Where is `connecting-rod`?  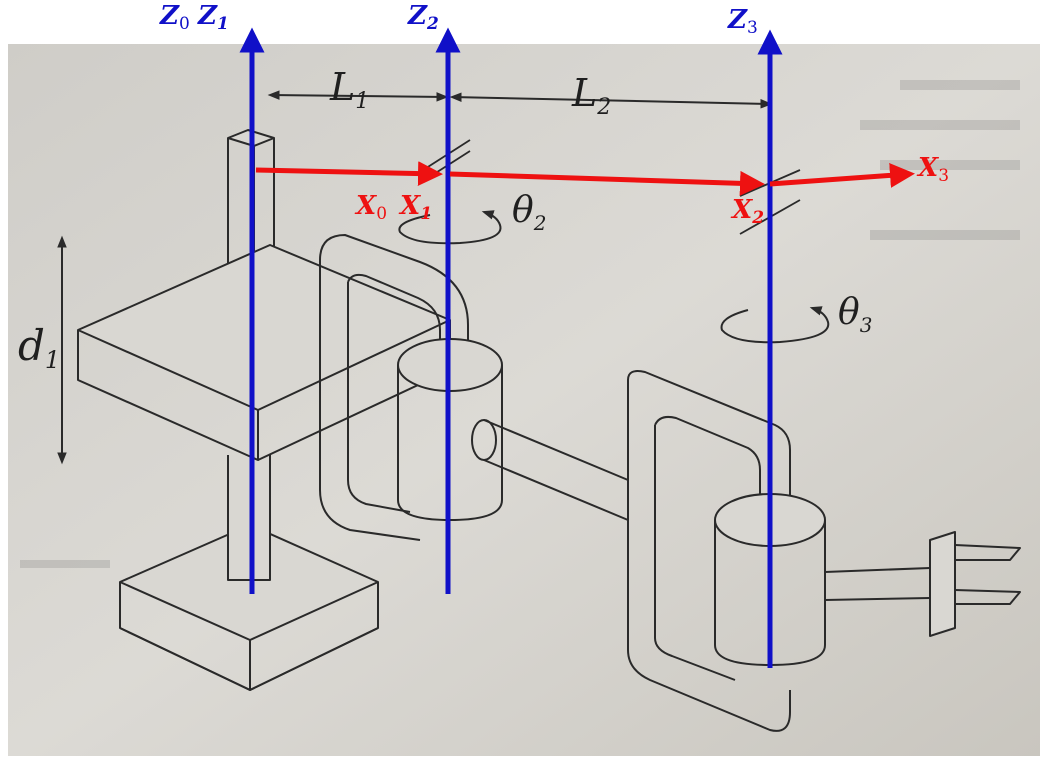 connecting-rod is located at coordinates (550, 470).